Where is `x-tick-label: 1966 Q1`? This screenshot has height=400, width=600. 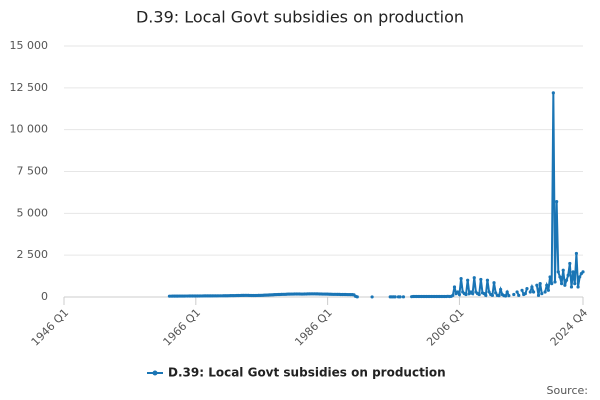 x-tick-label: 1966 Q1 is located at coordinates (182, 327).